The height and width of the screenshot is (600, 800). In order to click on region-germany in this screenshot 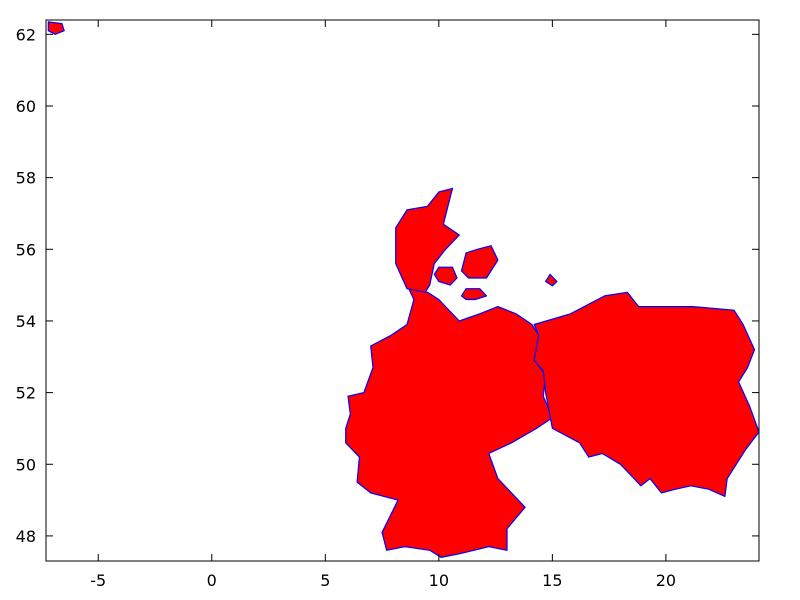, I will do `click(449, 421)`.